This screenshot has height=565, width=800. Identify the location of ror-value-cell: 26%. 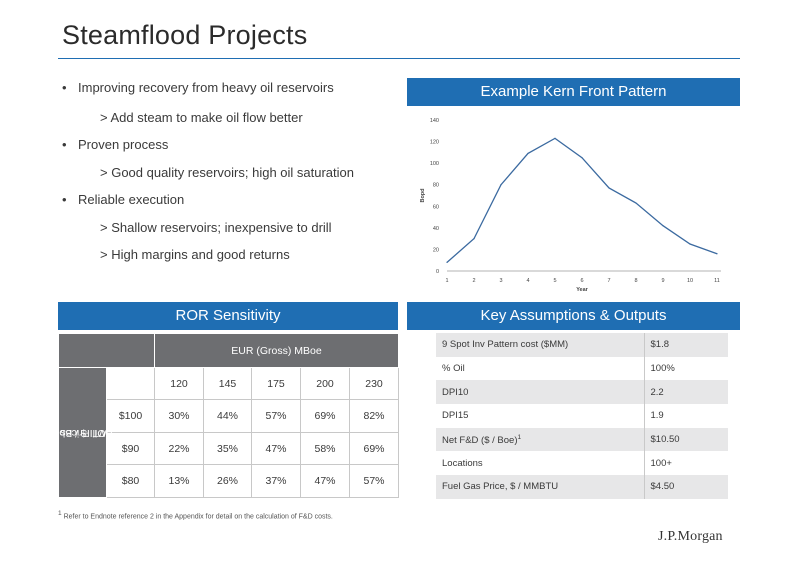
(227, 481).